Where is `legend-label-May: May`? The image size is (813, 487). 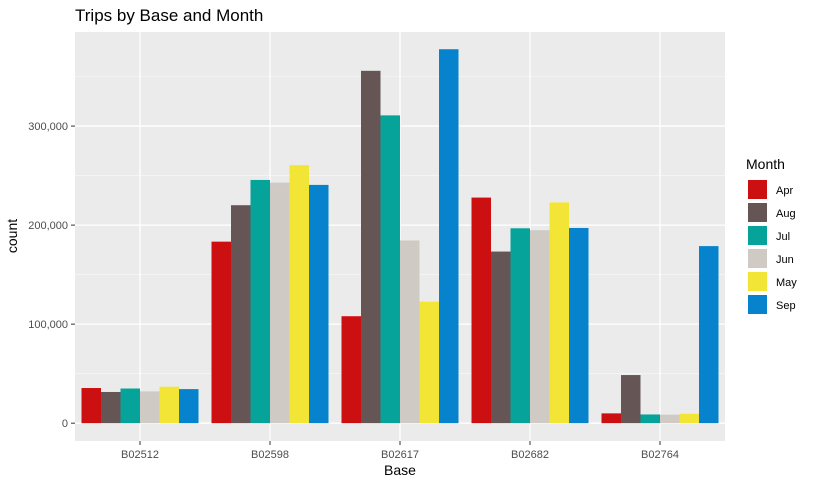
legend-label-May: May is located at coordinates (786, 283).